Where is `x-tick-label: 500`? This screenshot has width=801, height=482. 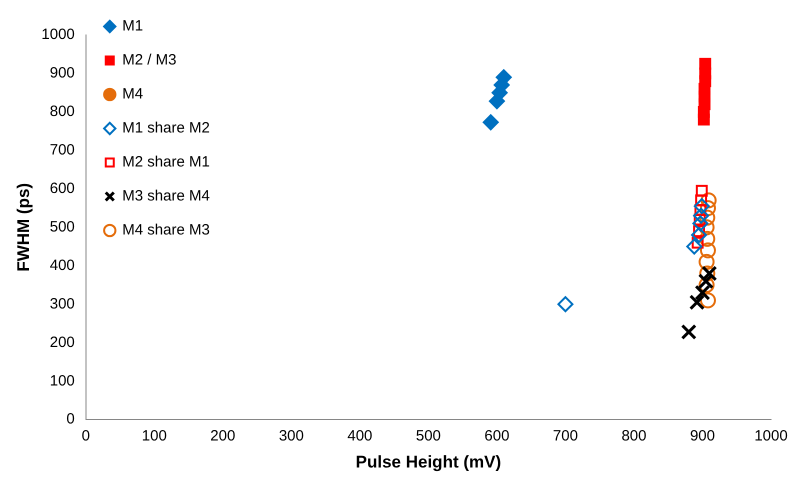
x-tick-label: 500 is located at coordinates (428, 436).